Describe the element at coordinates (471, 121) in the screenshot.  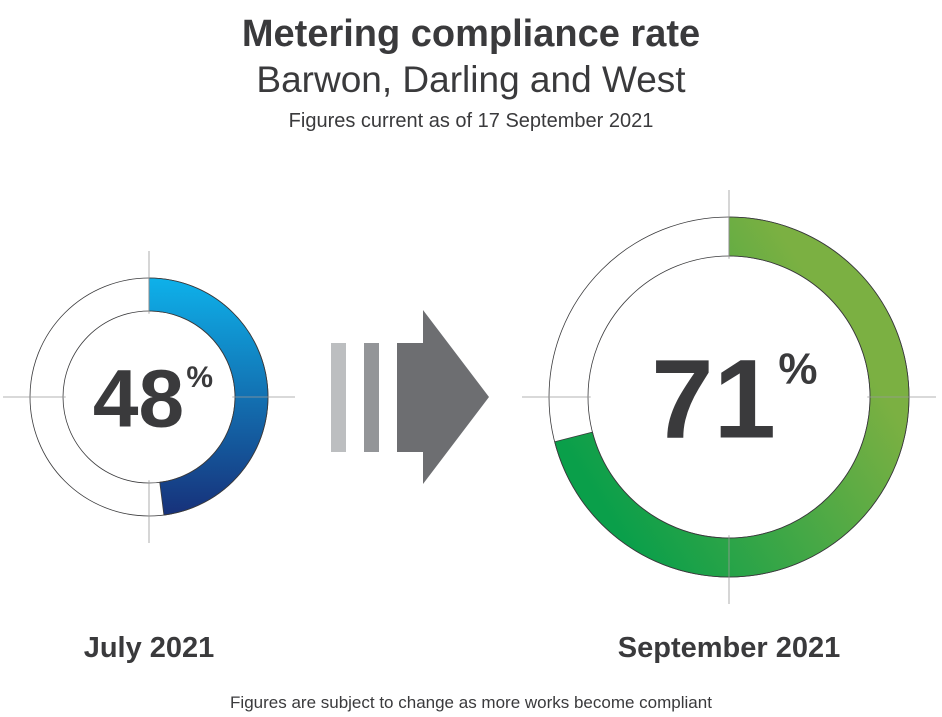
I see `figures-date-note: Figures current as of 17 September 2021` at that location.